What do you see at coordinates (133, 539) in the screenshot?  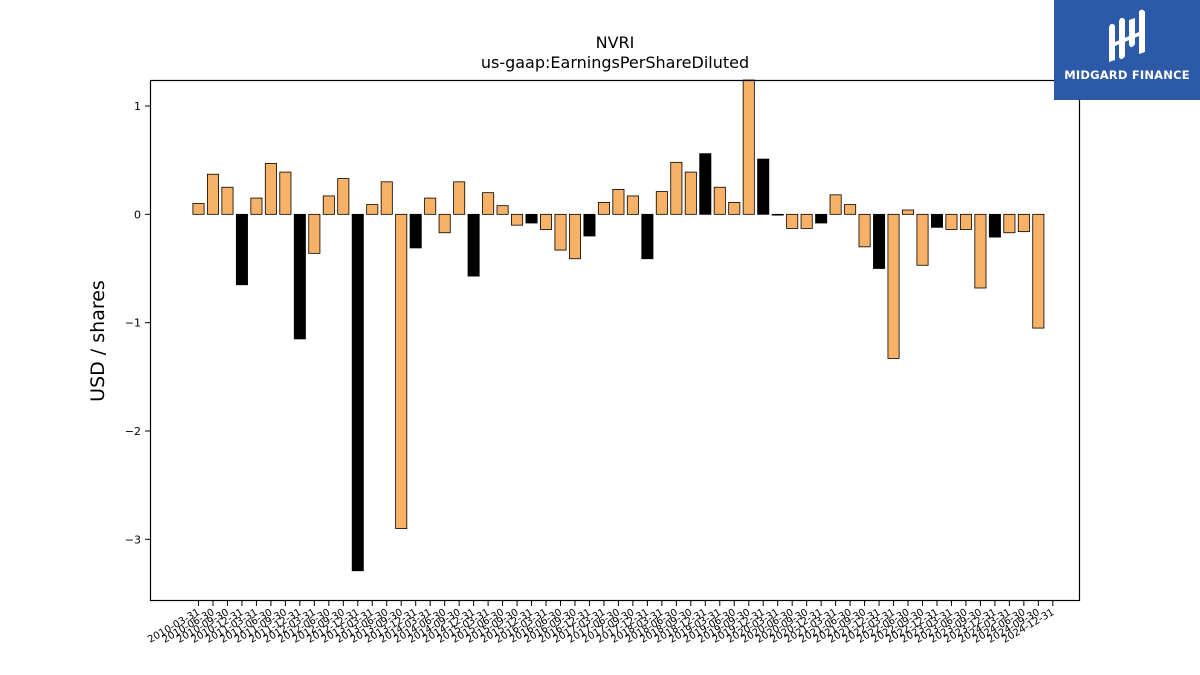 I see `y-tick-label: −3` at bounding box center [133, 539].